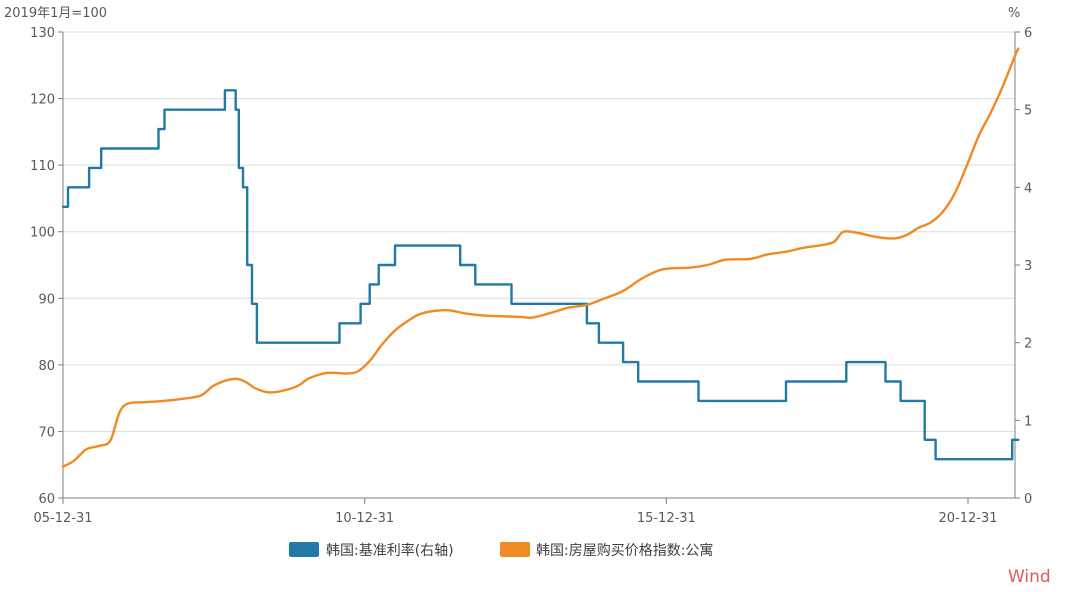  What do you see at coordinates (46, 366) in the screenshot?
I see `left-tick-label: 80` at bounding box center [46, 366].